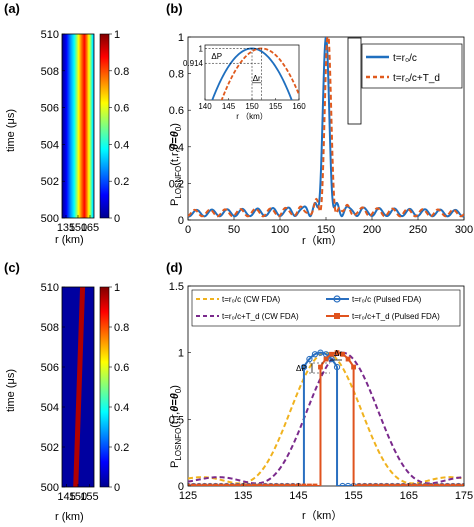 This screenshot has height=527, width=474. I want to click on b-xtick-label: 50, so click(234, 230).